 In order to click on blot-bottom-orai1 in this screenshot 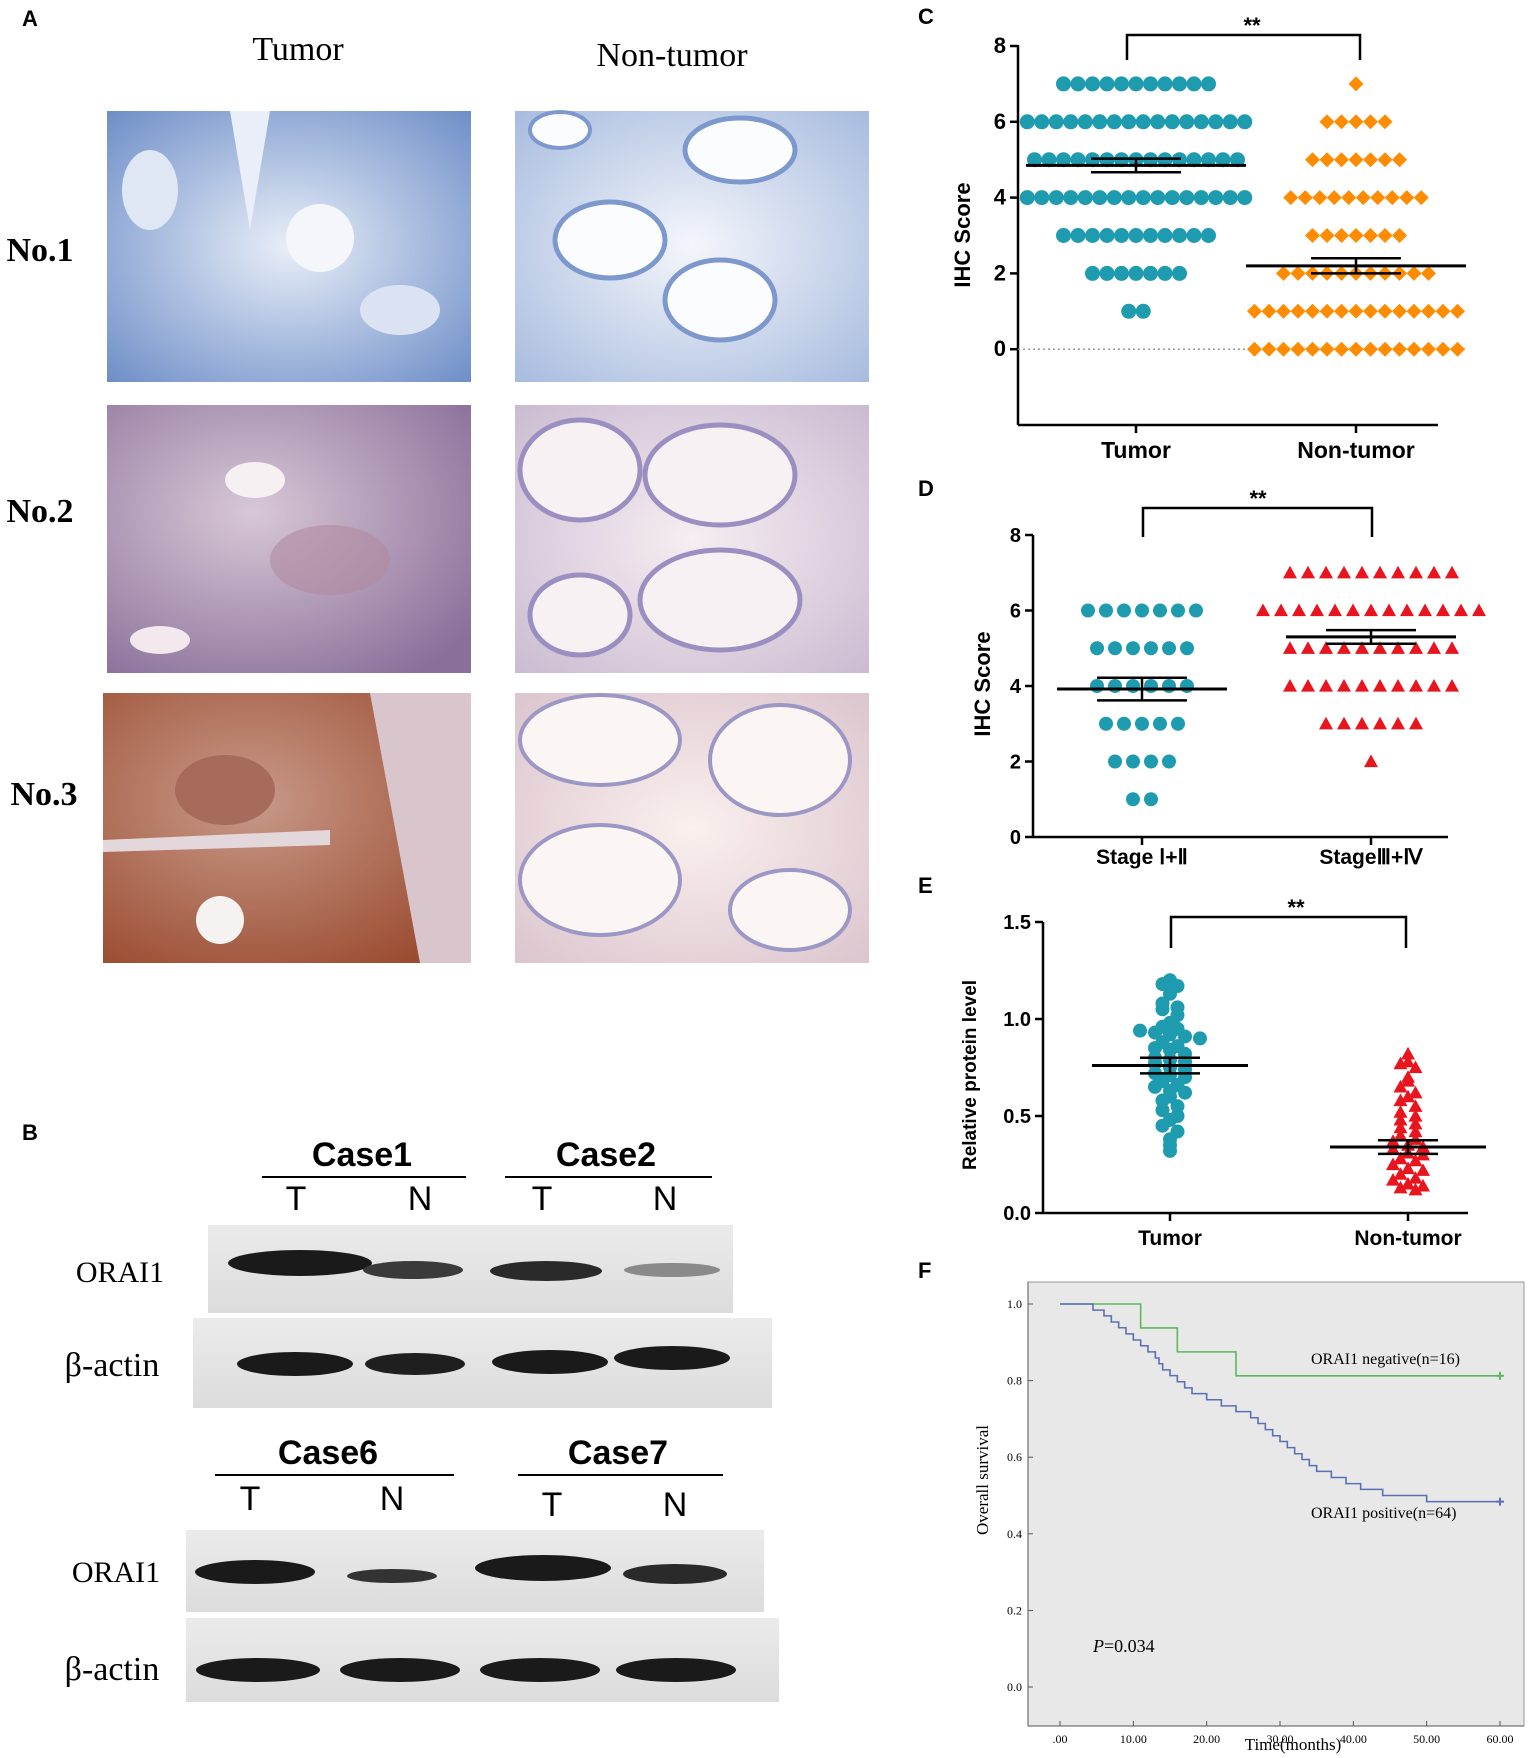, I will do `click(475, 1571)`.